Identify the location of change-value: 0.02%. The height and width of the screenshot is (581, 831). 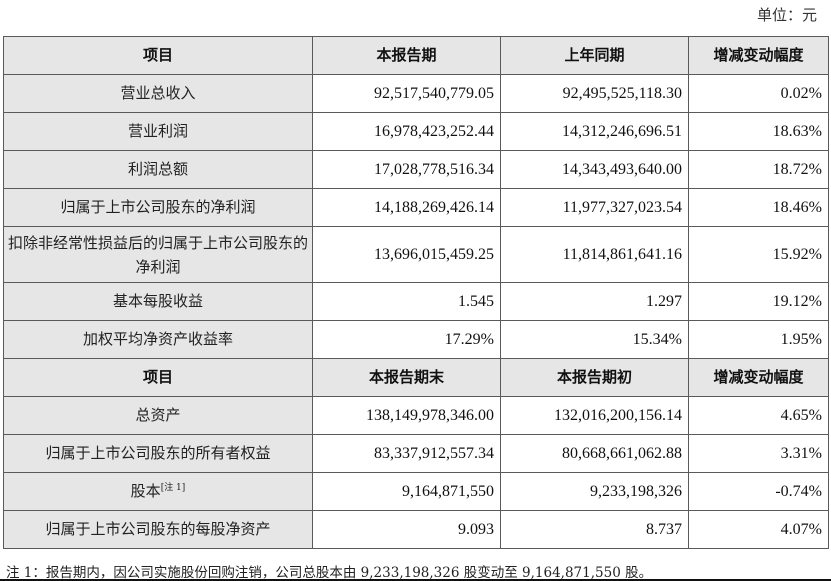
(758, 93).